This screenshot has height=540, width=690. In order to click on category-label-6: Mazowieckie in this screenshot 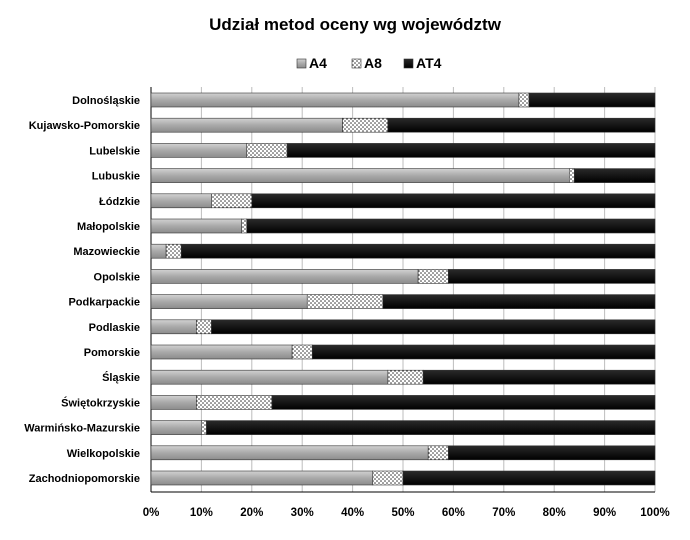, I will do `click(106, 252)`.